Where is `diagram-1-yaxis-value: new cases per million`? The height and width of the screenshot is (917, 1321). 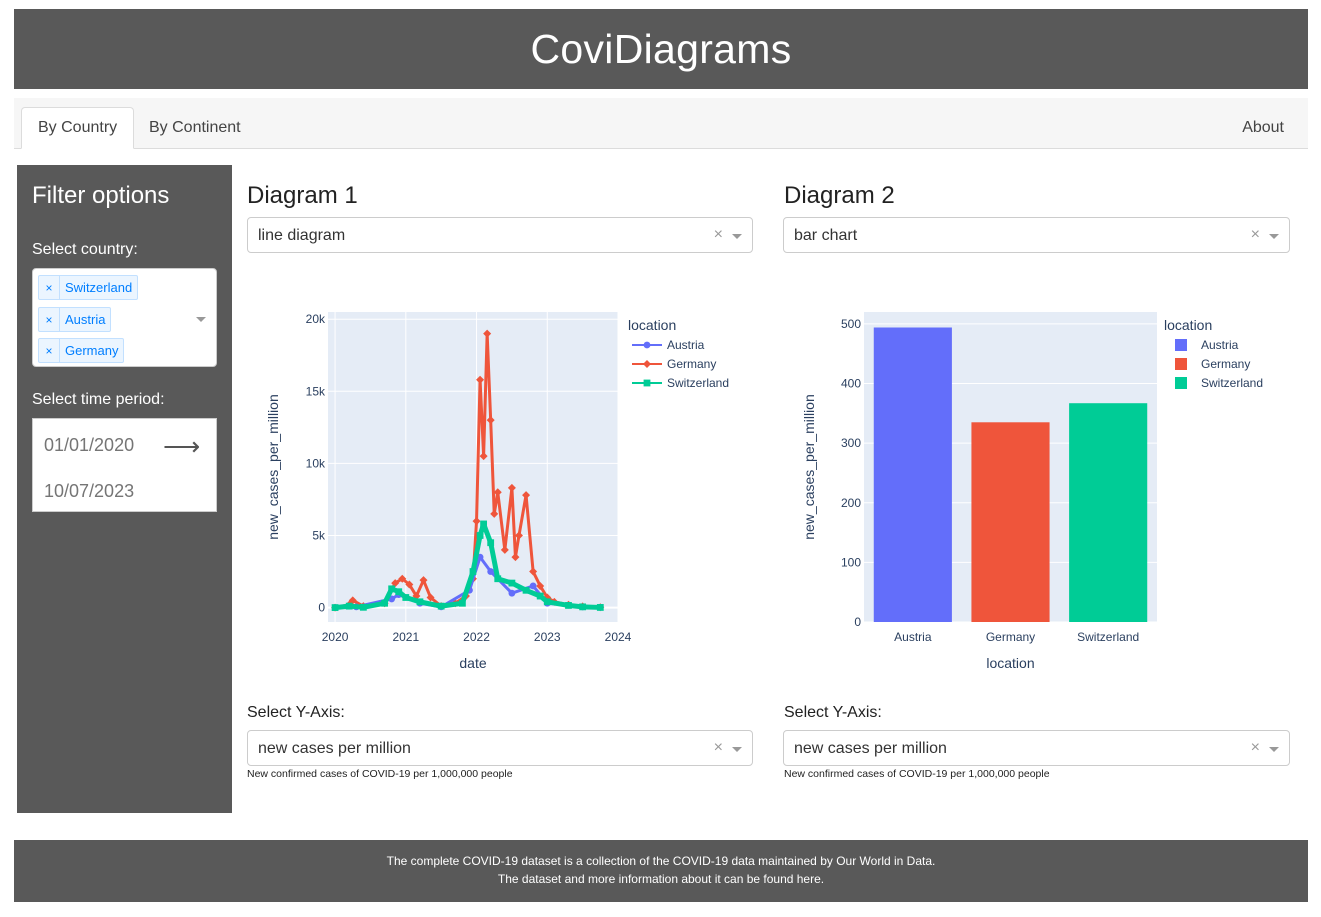
diagram-1-yaxis-value: new cases per million is located at coordinates (334, 748).